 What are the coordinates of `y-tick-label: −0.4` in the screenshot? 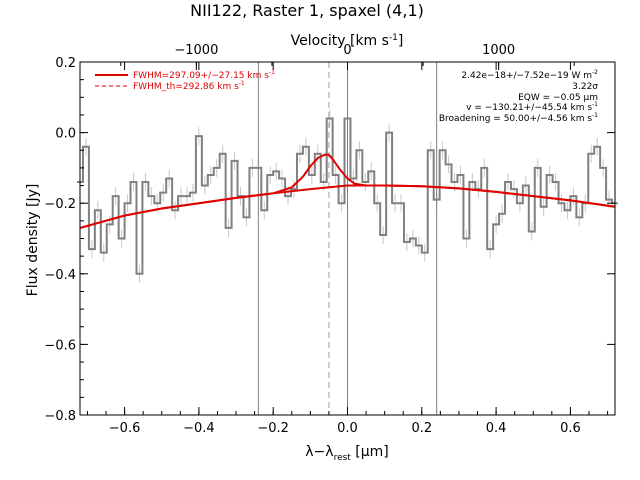 It's located at (60, 275).